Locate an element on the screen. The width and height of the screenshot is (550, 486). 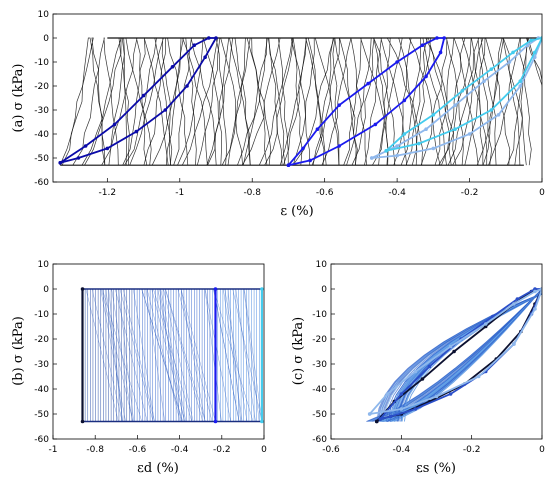
panel-b-data is located at coordinates (172, 355).